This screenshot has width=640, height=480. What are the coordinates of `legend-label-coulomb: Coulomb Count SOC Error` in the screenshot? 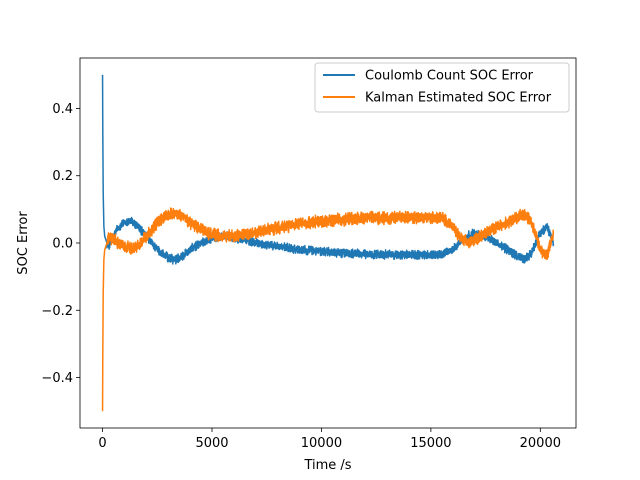 It's located at (449, 76).